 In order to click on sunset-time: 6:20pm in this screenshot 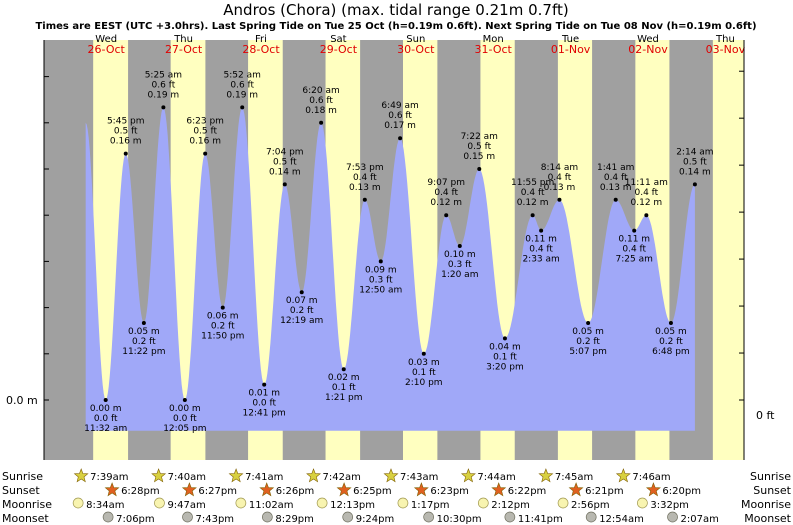, I will do `click(681, 491)`.